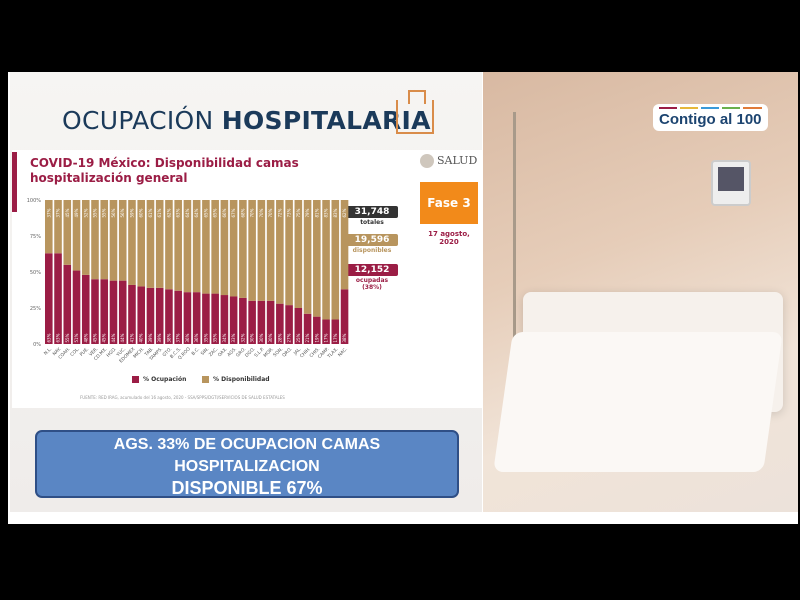 Image resolution: width=800 pixels, height=600 pixels. I want to click on data-label-availability: 52%, so click(85, 212).